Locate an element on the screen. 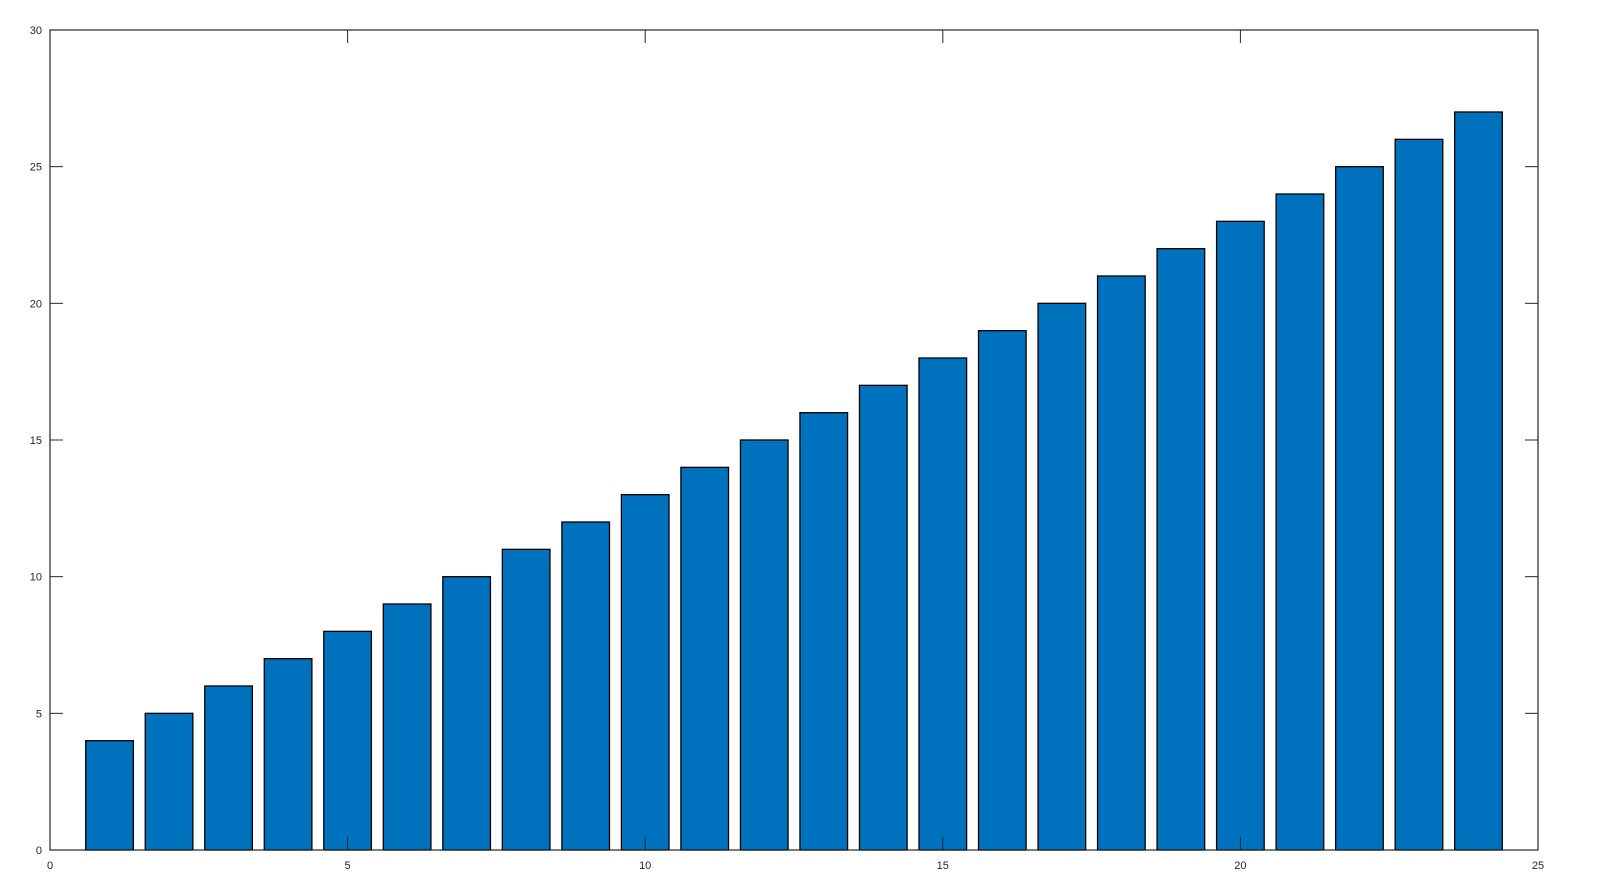 The height and width of the screenshot is (896, 1607). x-tick-label: 15 is located at coordinates (943, 866).